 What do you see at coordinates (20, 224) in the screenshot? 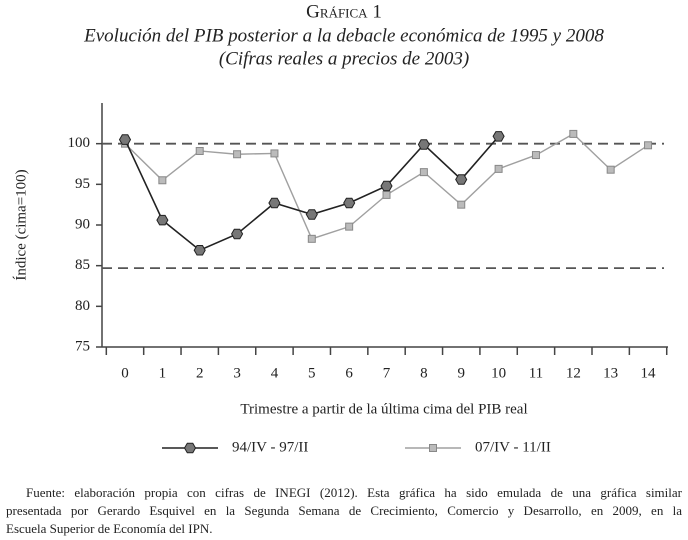
I see `y-axis-label: Índice (cima=100)` at bounding box center [20, 224].